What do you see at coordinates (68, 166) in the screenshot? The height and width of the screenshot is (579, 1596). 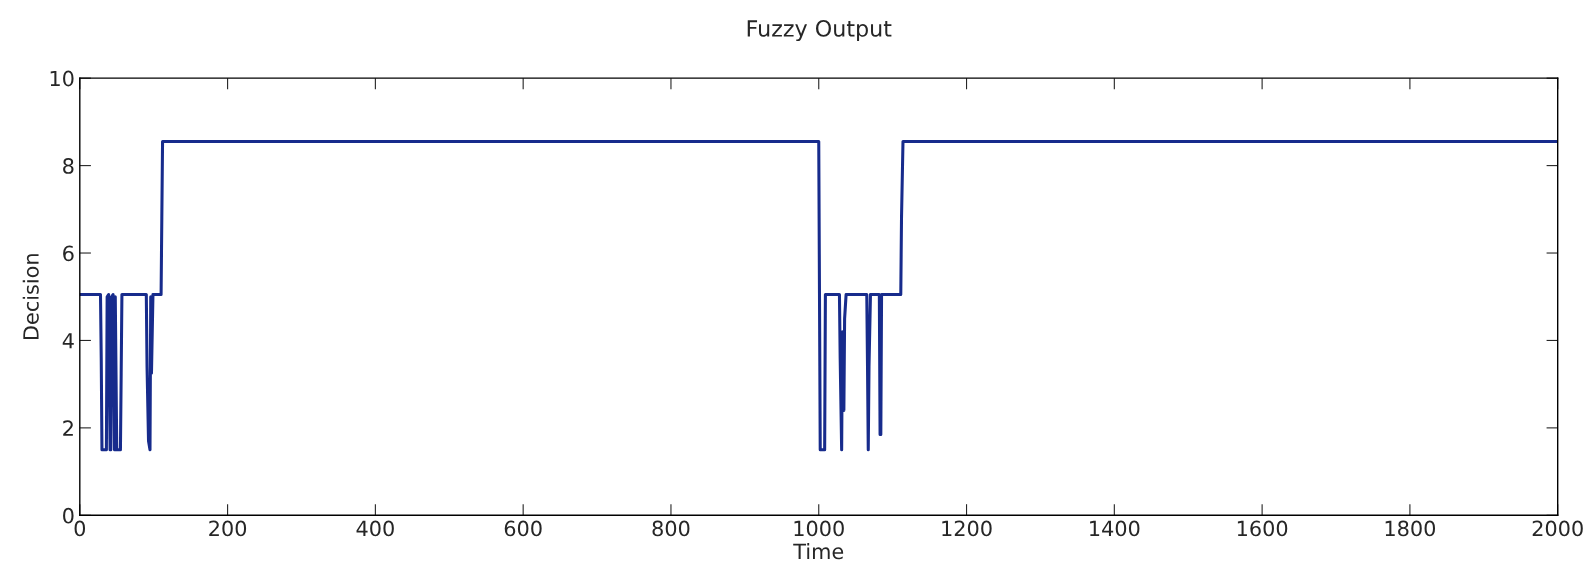 I see `y-tick-label: 8` at bounding box center [68, 166].